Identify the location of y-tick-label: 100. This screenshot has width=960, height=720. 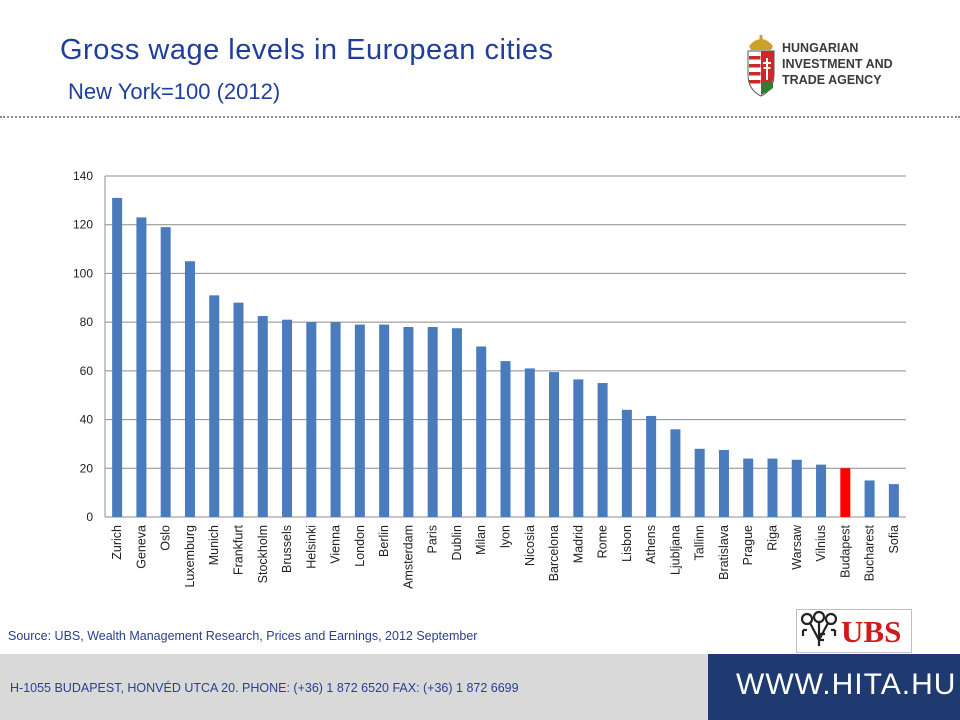
(83, 273).